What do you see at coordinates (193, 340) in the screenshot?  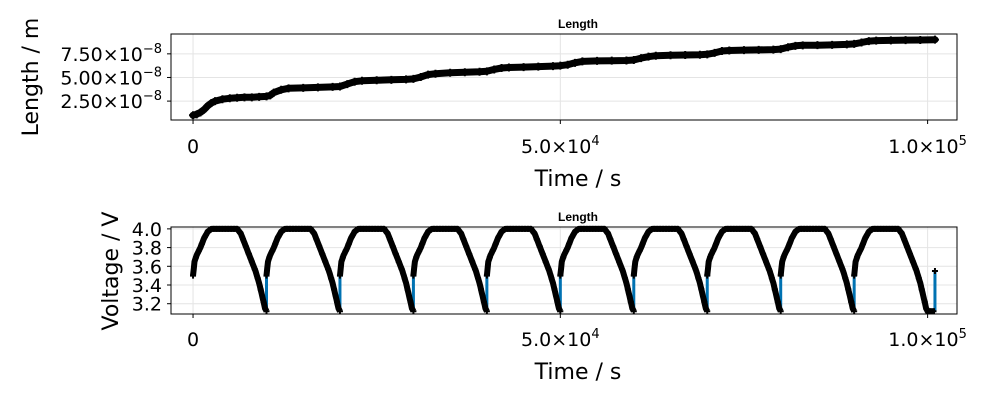 I see `x-tick-label: 0` at bounding box center [193, 340].